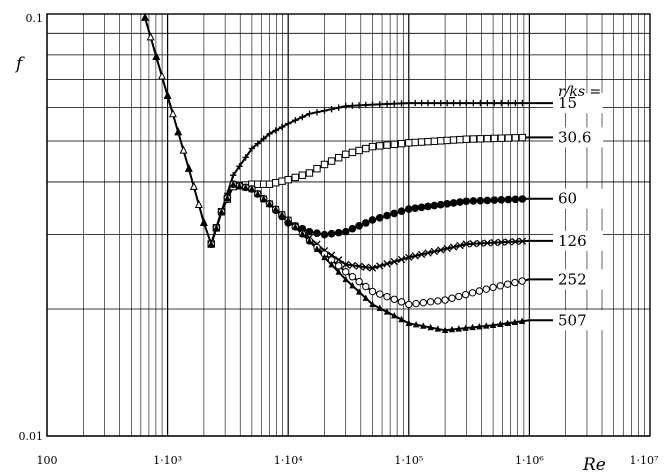  Describe the element at coordinates (35, 18) in the screenshot. I see `y-tick-label: 0.1` at that location.